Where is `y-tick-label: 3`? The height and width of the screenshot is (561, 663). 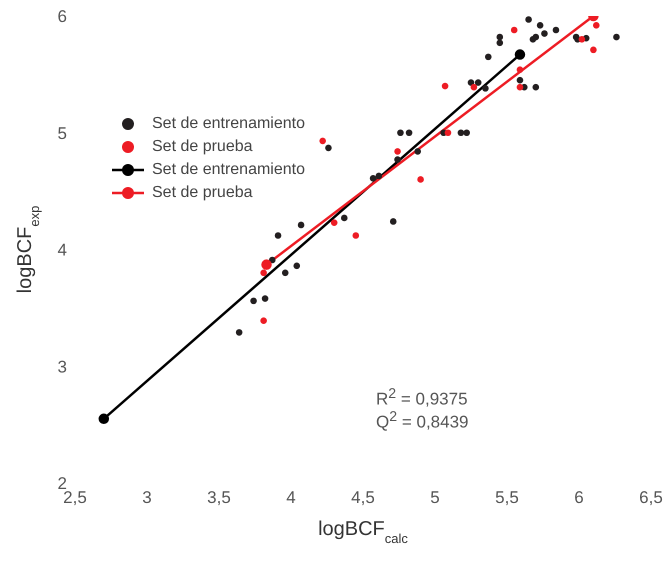
y-tick-label: 3 is located at coordinates (62, 366).